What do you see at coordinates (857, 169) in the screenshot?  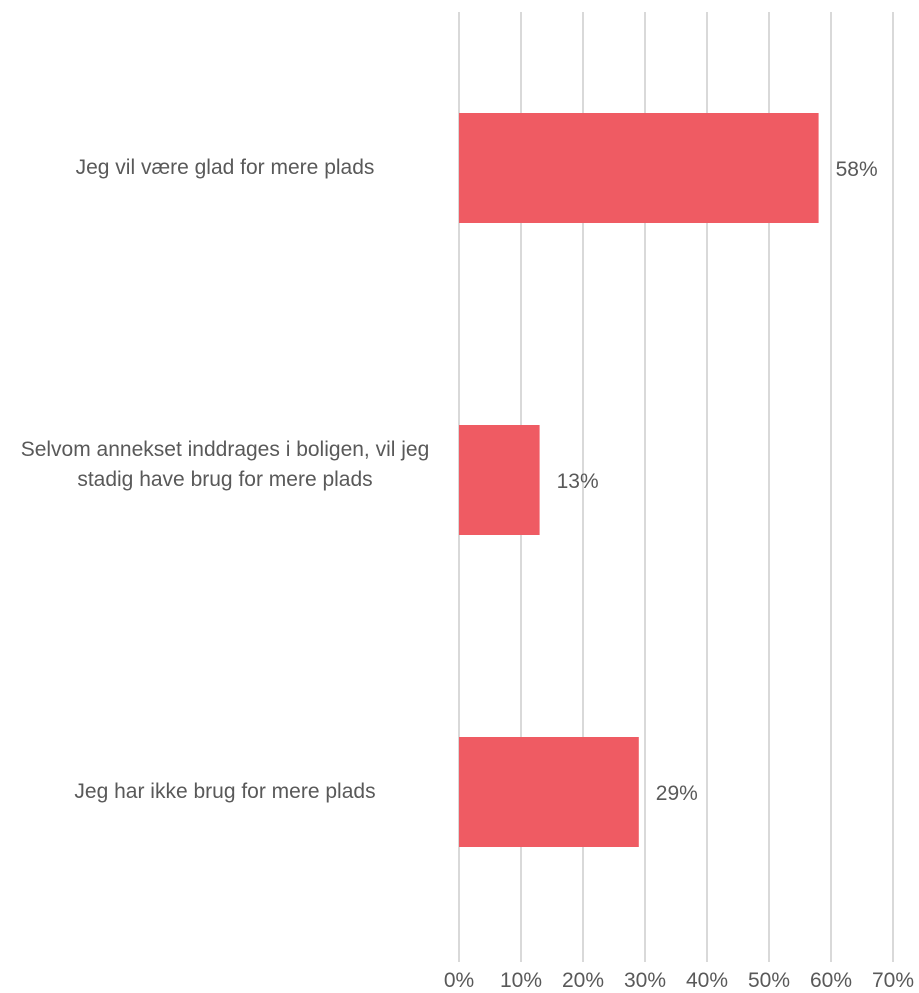 I see `data-label-0: 58%` at bounding box center [857, 169].